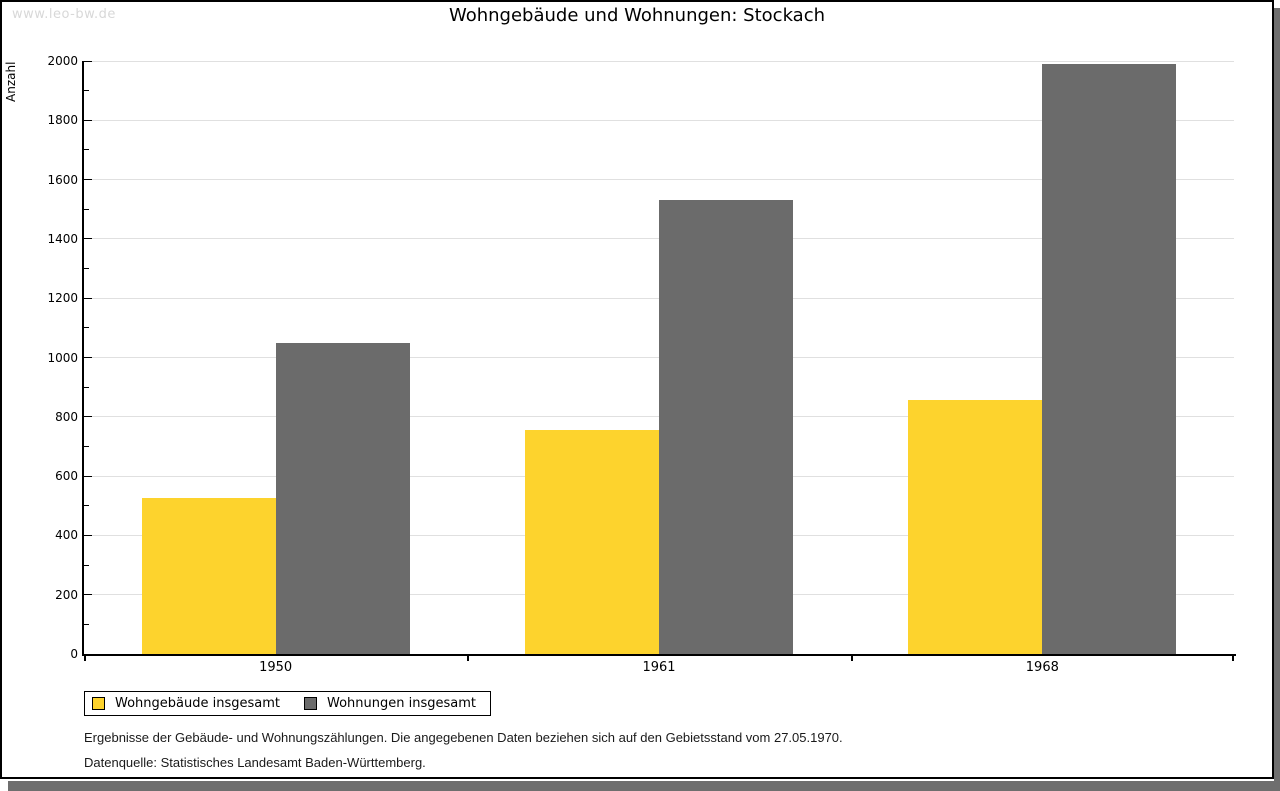  I want to click on x-axis-line, so click(659, 655).